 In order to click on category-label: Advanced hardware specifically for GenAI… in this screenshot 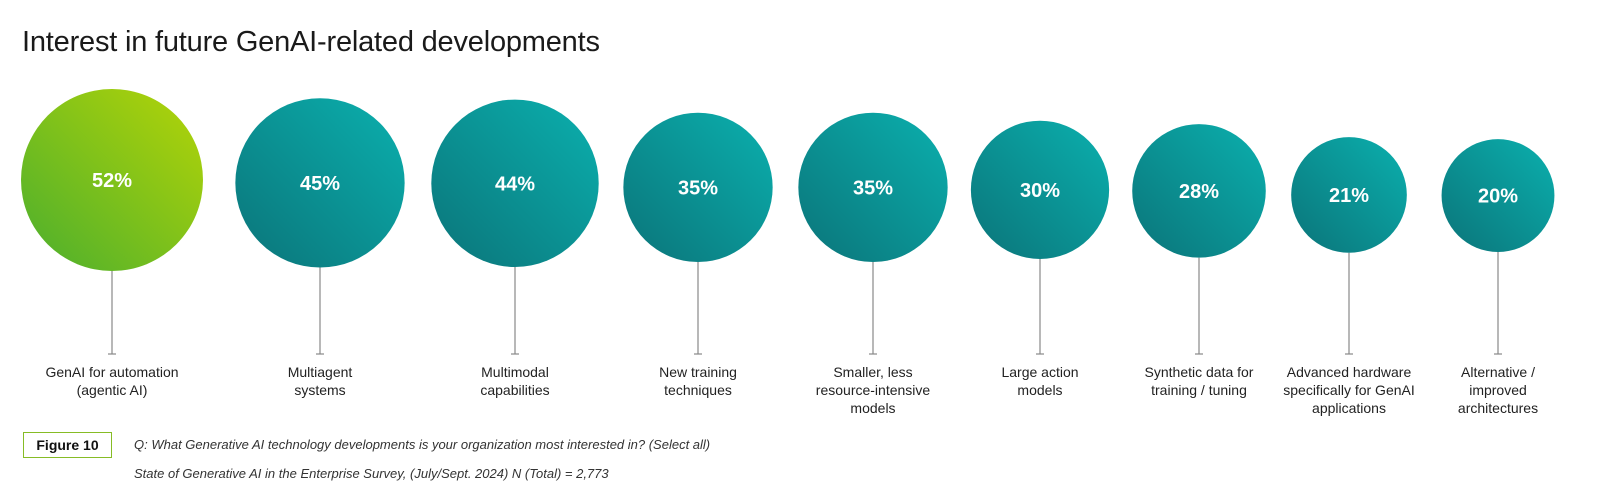, I will do `click(1349, 390)`.